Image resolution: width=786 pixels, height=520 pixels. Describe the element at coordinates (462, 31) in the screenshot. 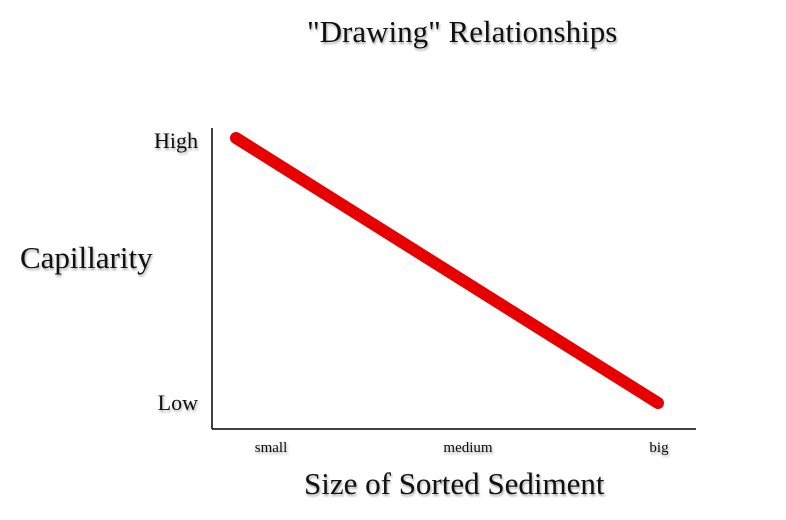

I see `chart-title: "Drawing" Relationships` at that location.